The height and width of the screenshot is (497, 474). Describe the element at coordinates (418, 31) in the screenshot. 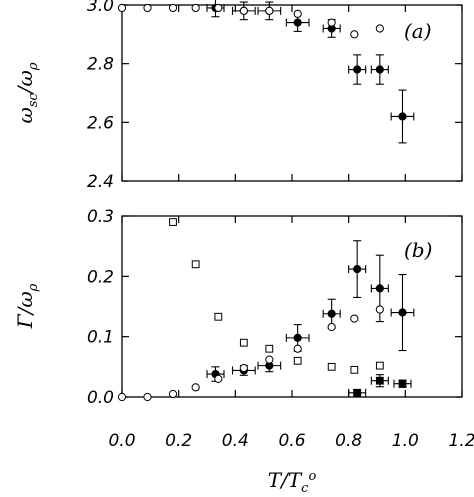

I see `panel-a-label: (a)` at that location.